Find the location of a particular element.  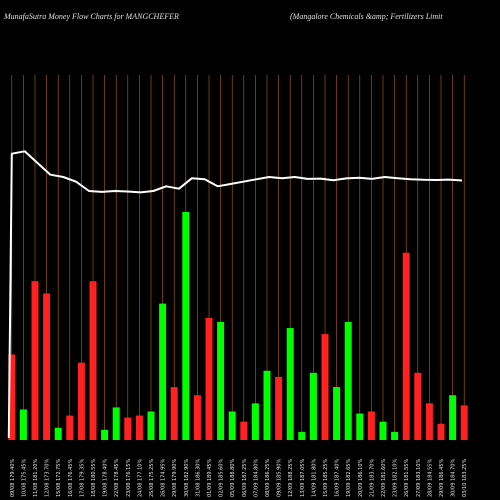

x-tick-label: 20/09 186.10% is located at coordinates (361, 478).